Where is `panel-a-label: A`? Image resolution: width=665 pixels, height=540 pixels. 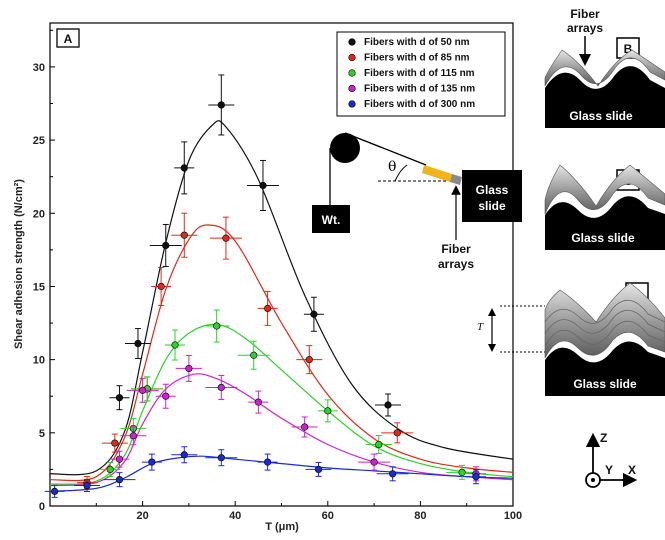 panel-a-label: A is located at coordinates (68, 39).